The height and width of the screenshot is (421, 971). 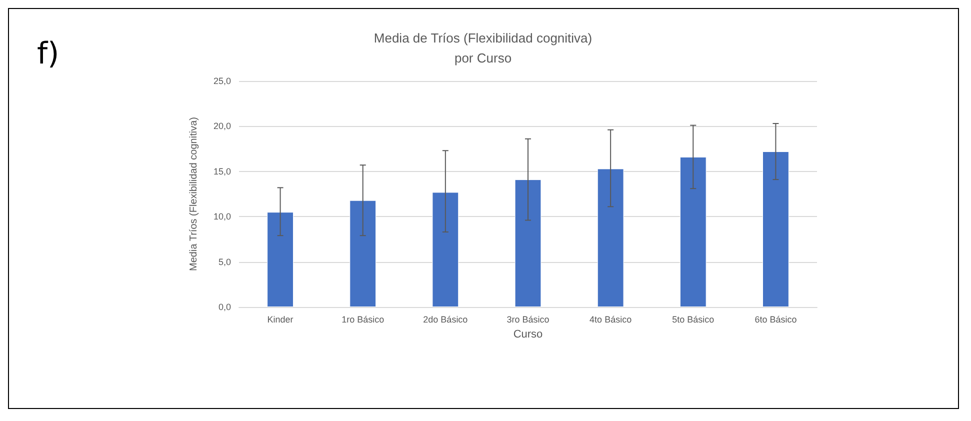 I want to click on x-tick-label: 3ro Básico, so click(x=528, y=319).